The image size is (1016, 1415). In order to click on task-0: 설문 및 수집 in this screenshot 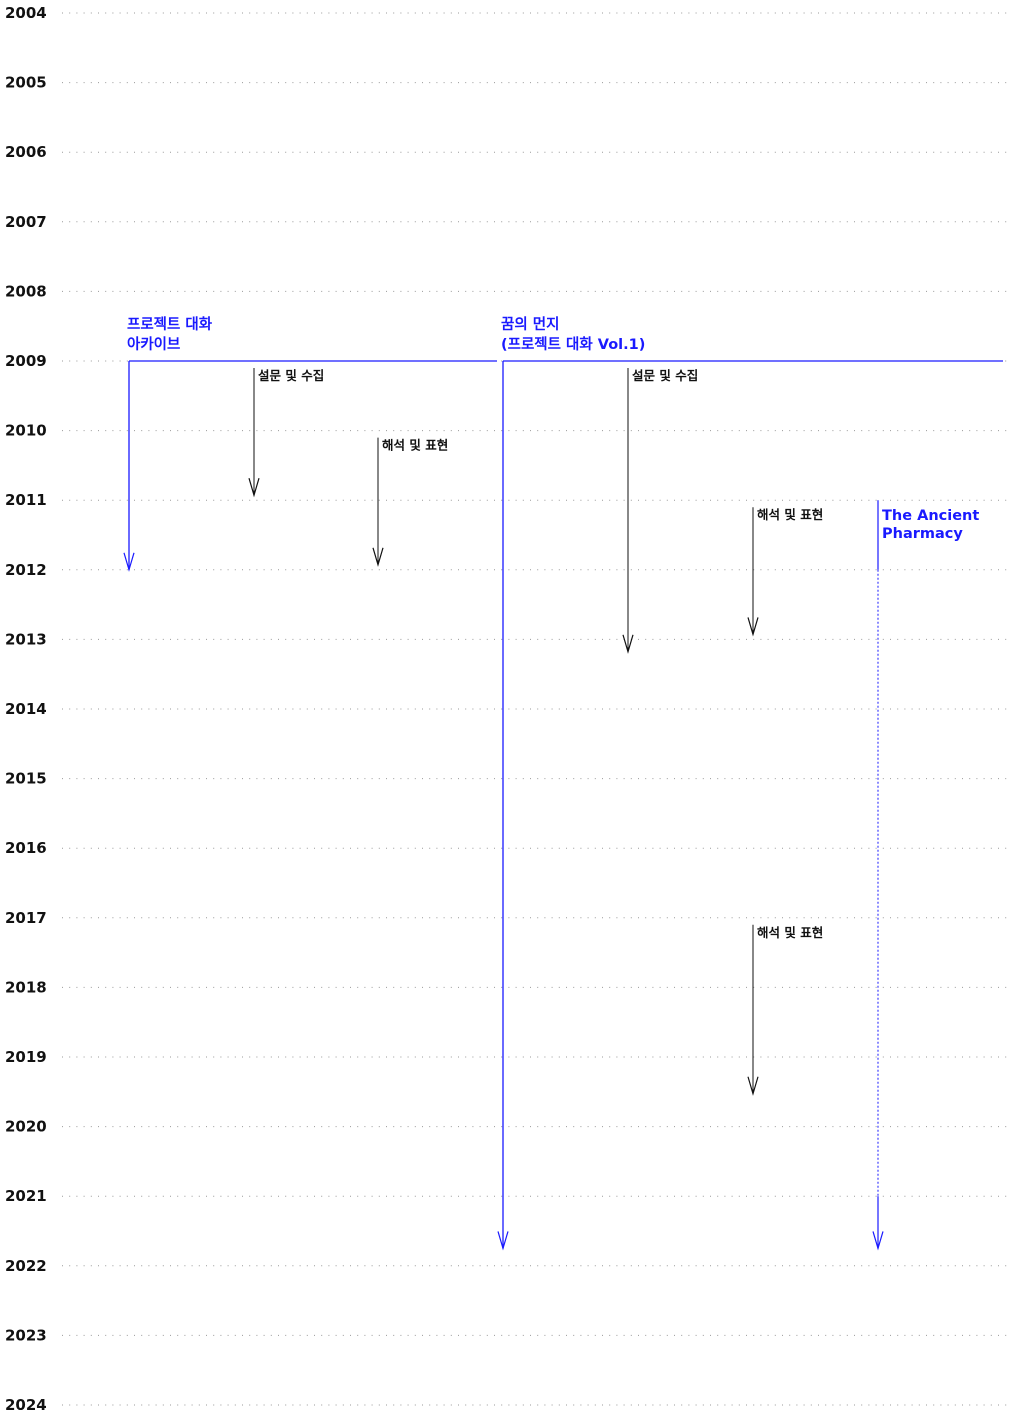, I will do `click(286, 433)`.